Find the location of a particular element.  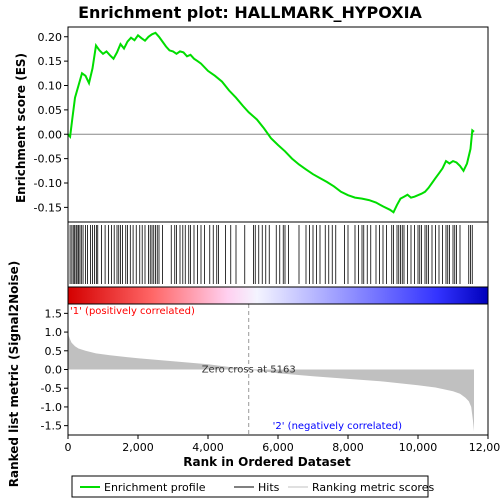

x-tick-label: 8,000 is located at coordinates (348, 447).